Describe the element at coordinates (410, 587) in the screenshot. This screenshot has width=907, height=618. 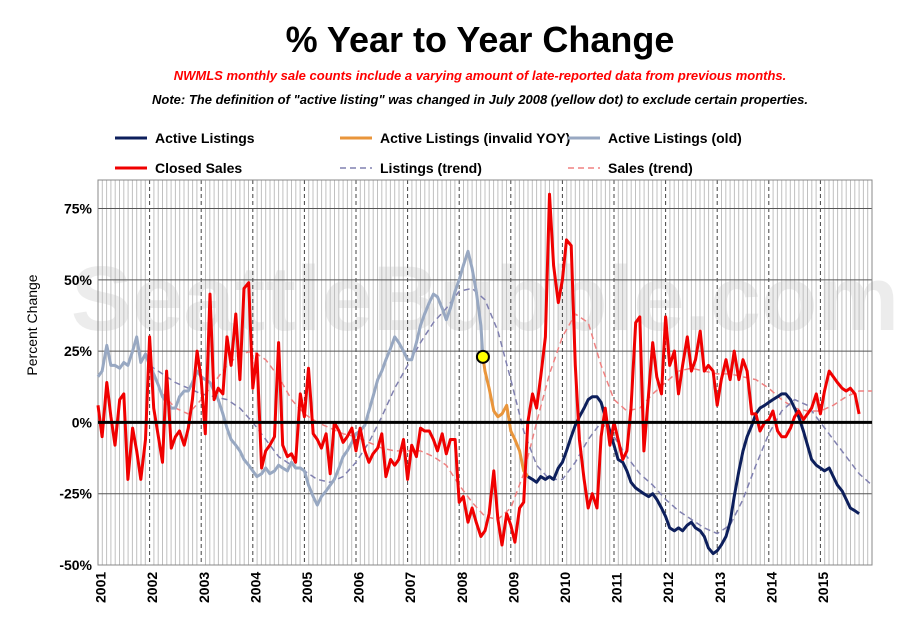
I see `x-tick-label: 2007` at that location.